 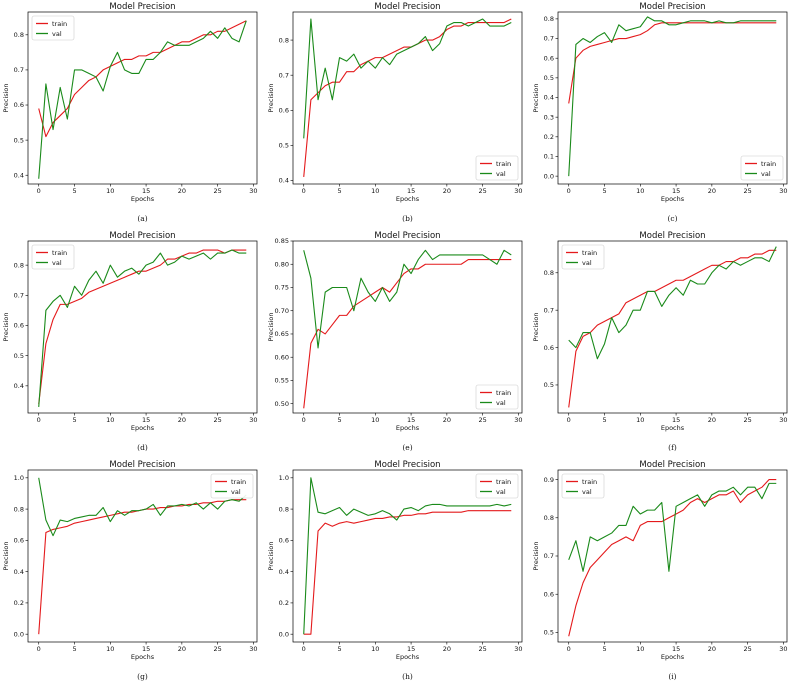 I want to click on x-tick-label: 0, so click(x=39, y=420).